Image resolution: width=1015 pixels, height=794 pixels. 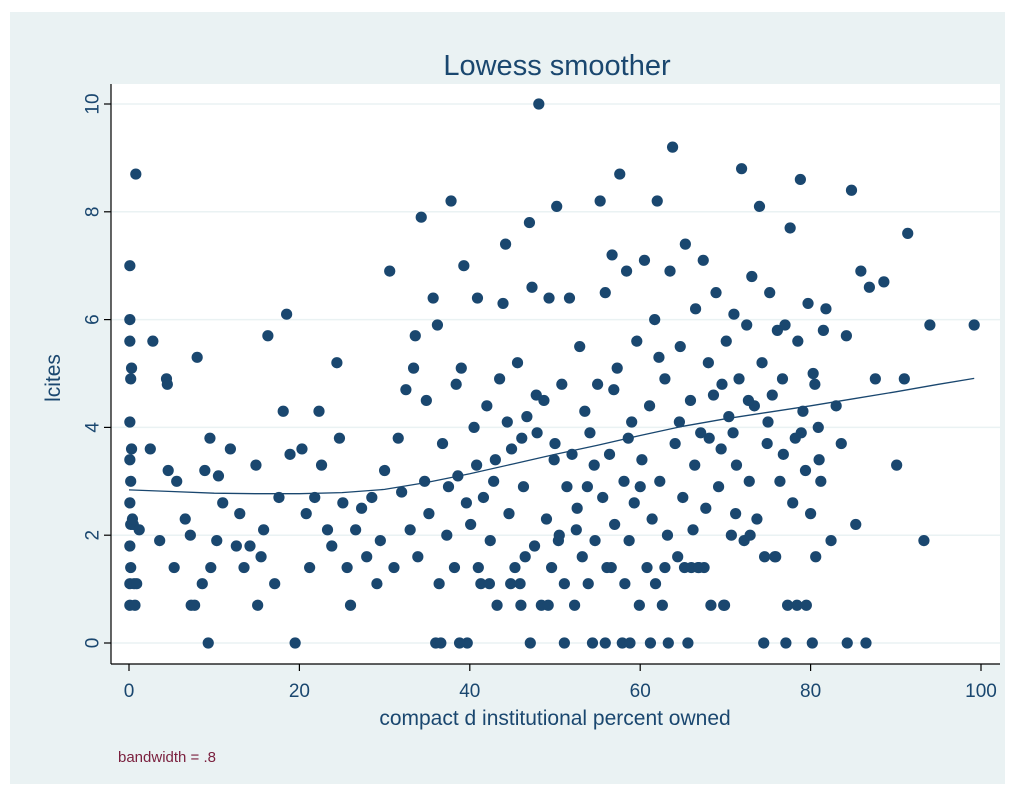 I want to click on bandwidth-note: bandwidth = .8, so click(x=167, y=757).